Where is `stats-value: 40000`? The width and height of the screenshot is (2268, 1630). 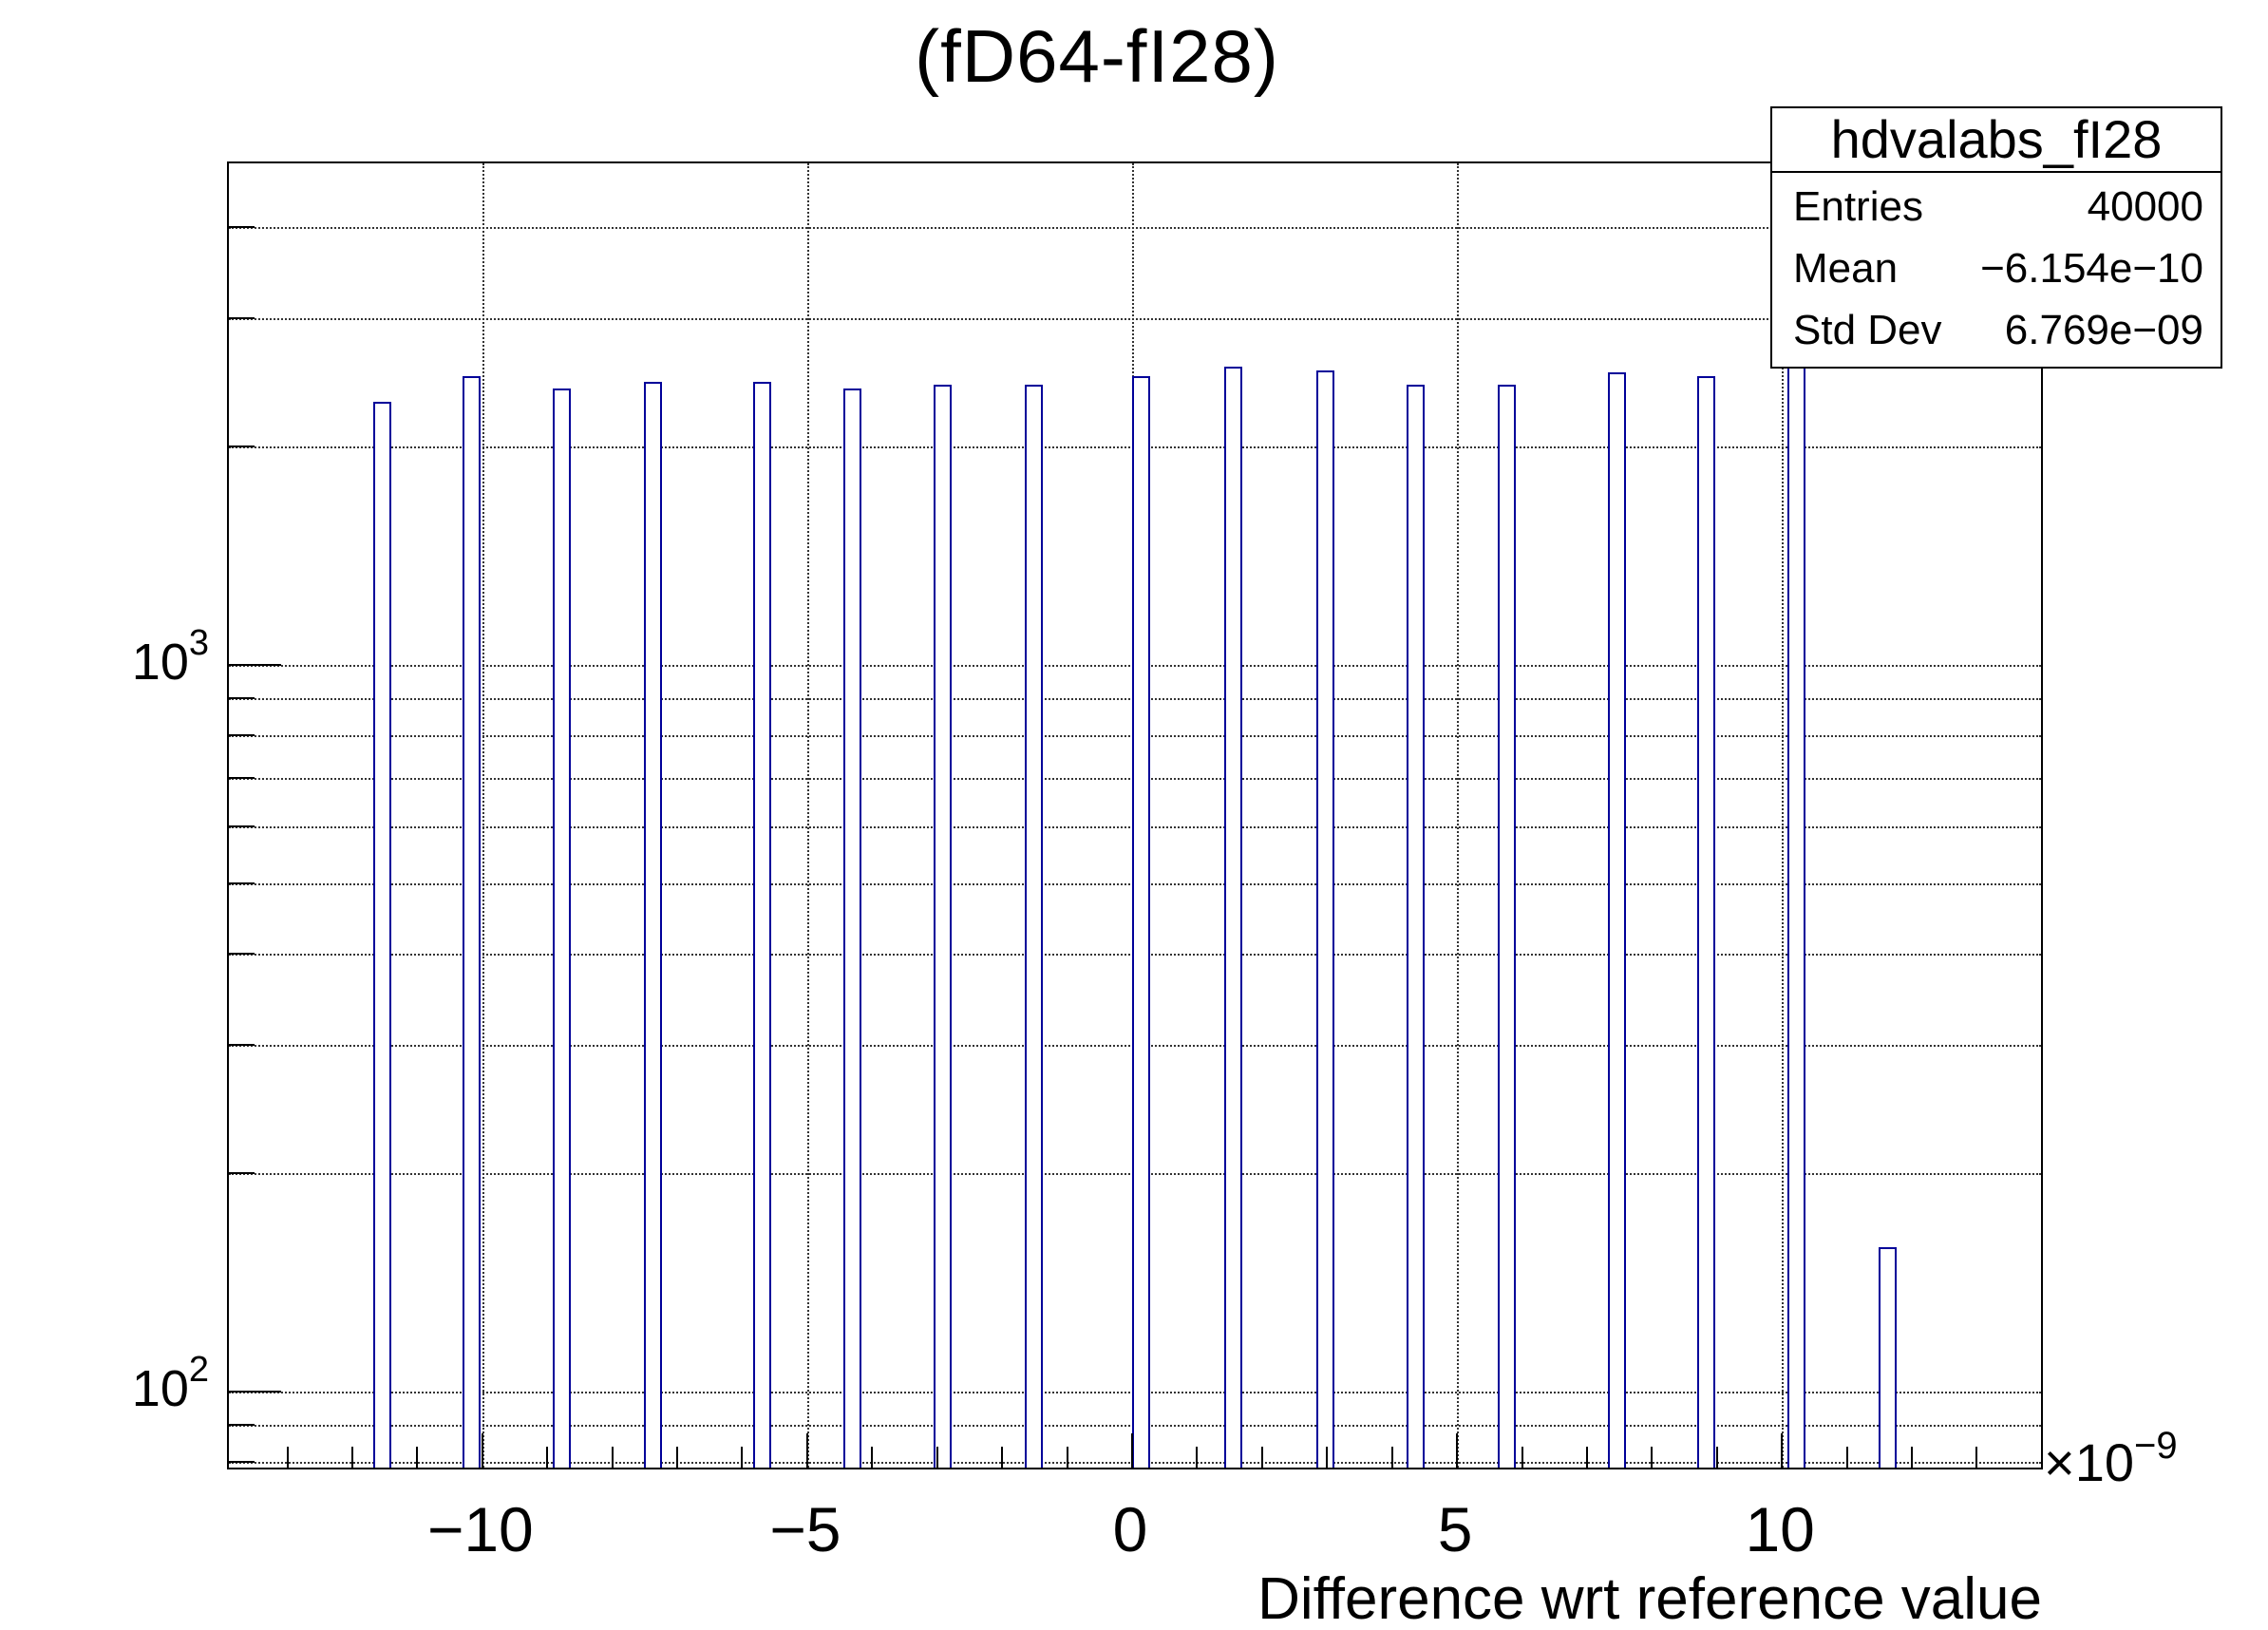 stats-value: 40000 is located at coordinates (2145, 207).